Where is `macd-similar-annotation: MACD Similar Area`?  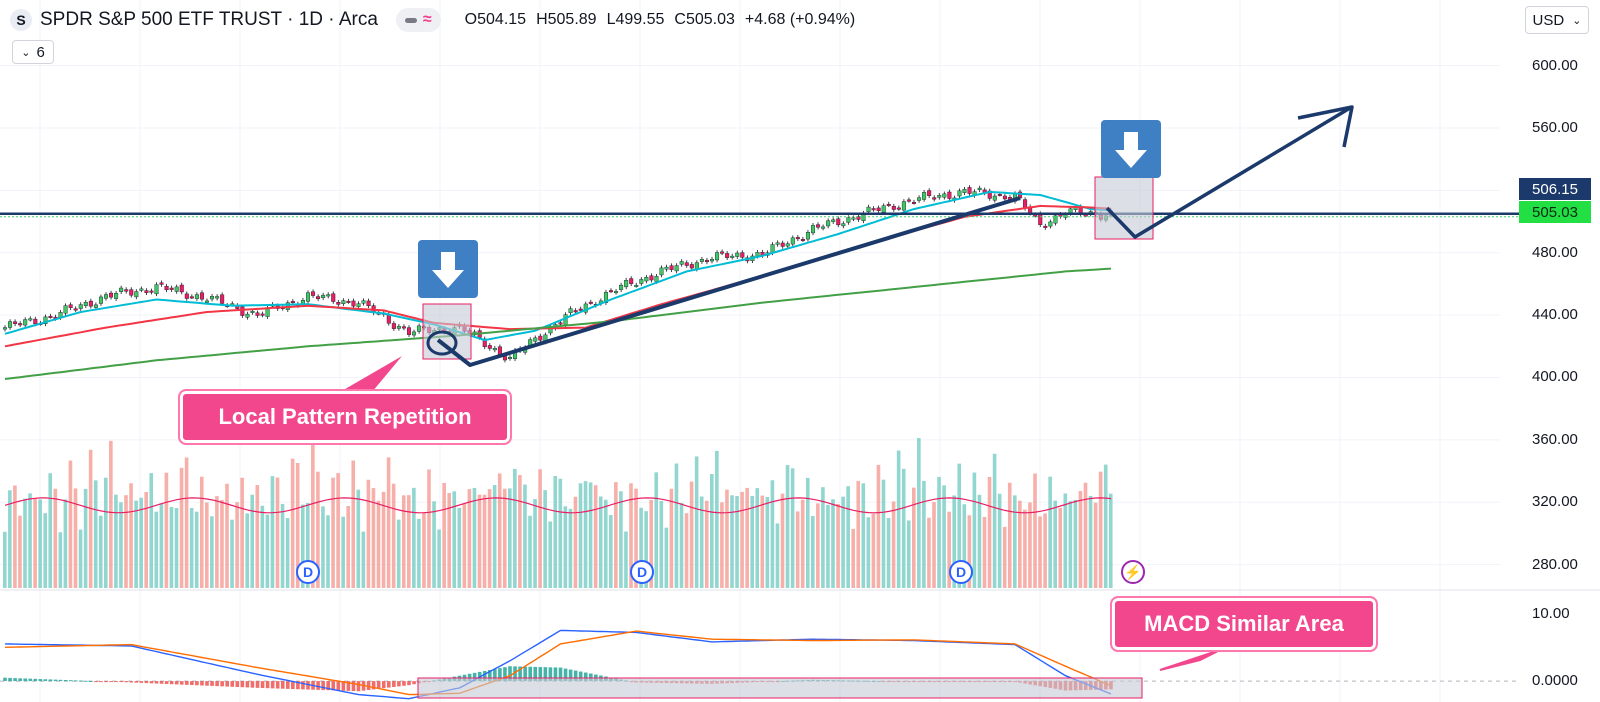 macd-similar-annotation: MACD Similar Area is located at coordinates (1244, 624).